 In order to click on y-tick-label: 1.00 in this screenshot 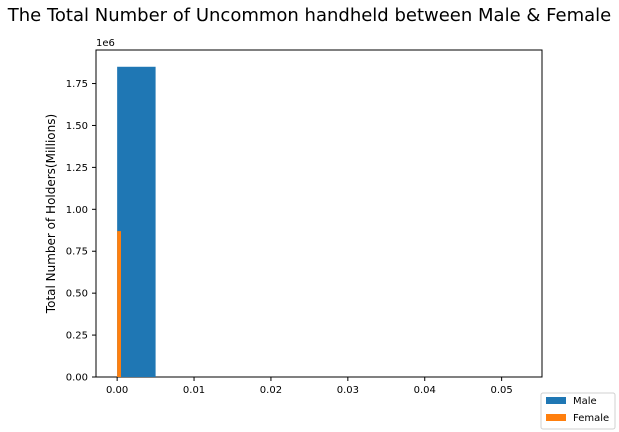, I will do `click(77, 210)`.